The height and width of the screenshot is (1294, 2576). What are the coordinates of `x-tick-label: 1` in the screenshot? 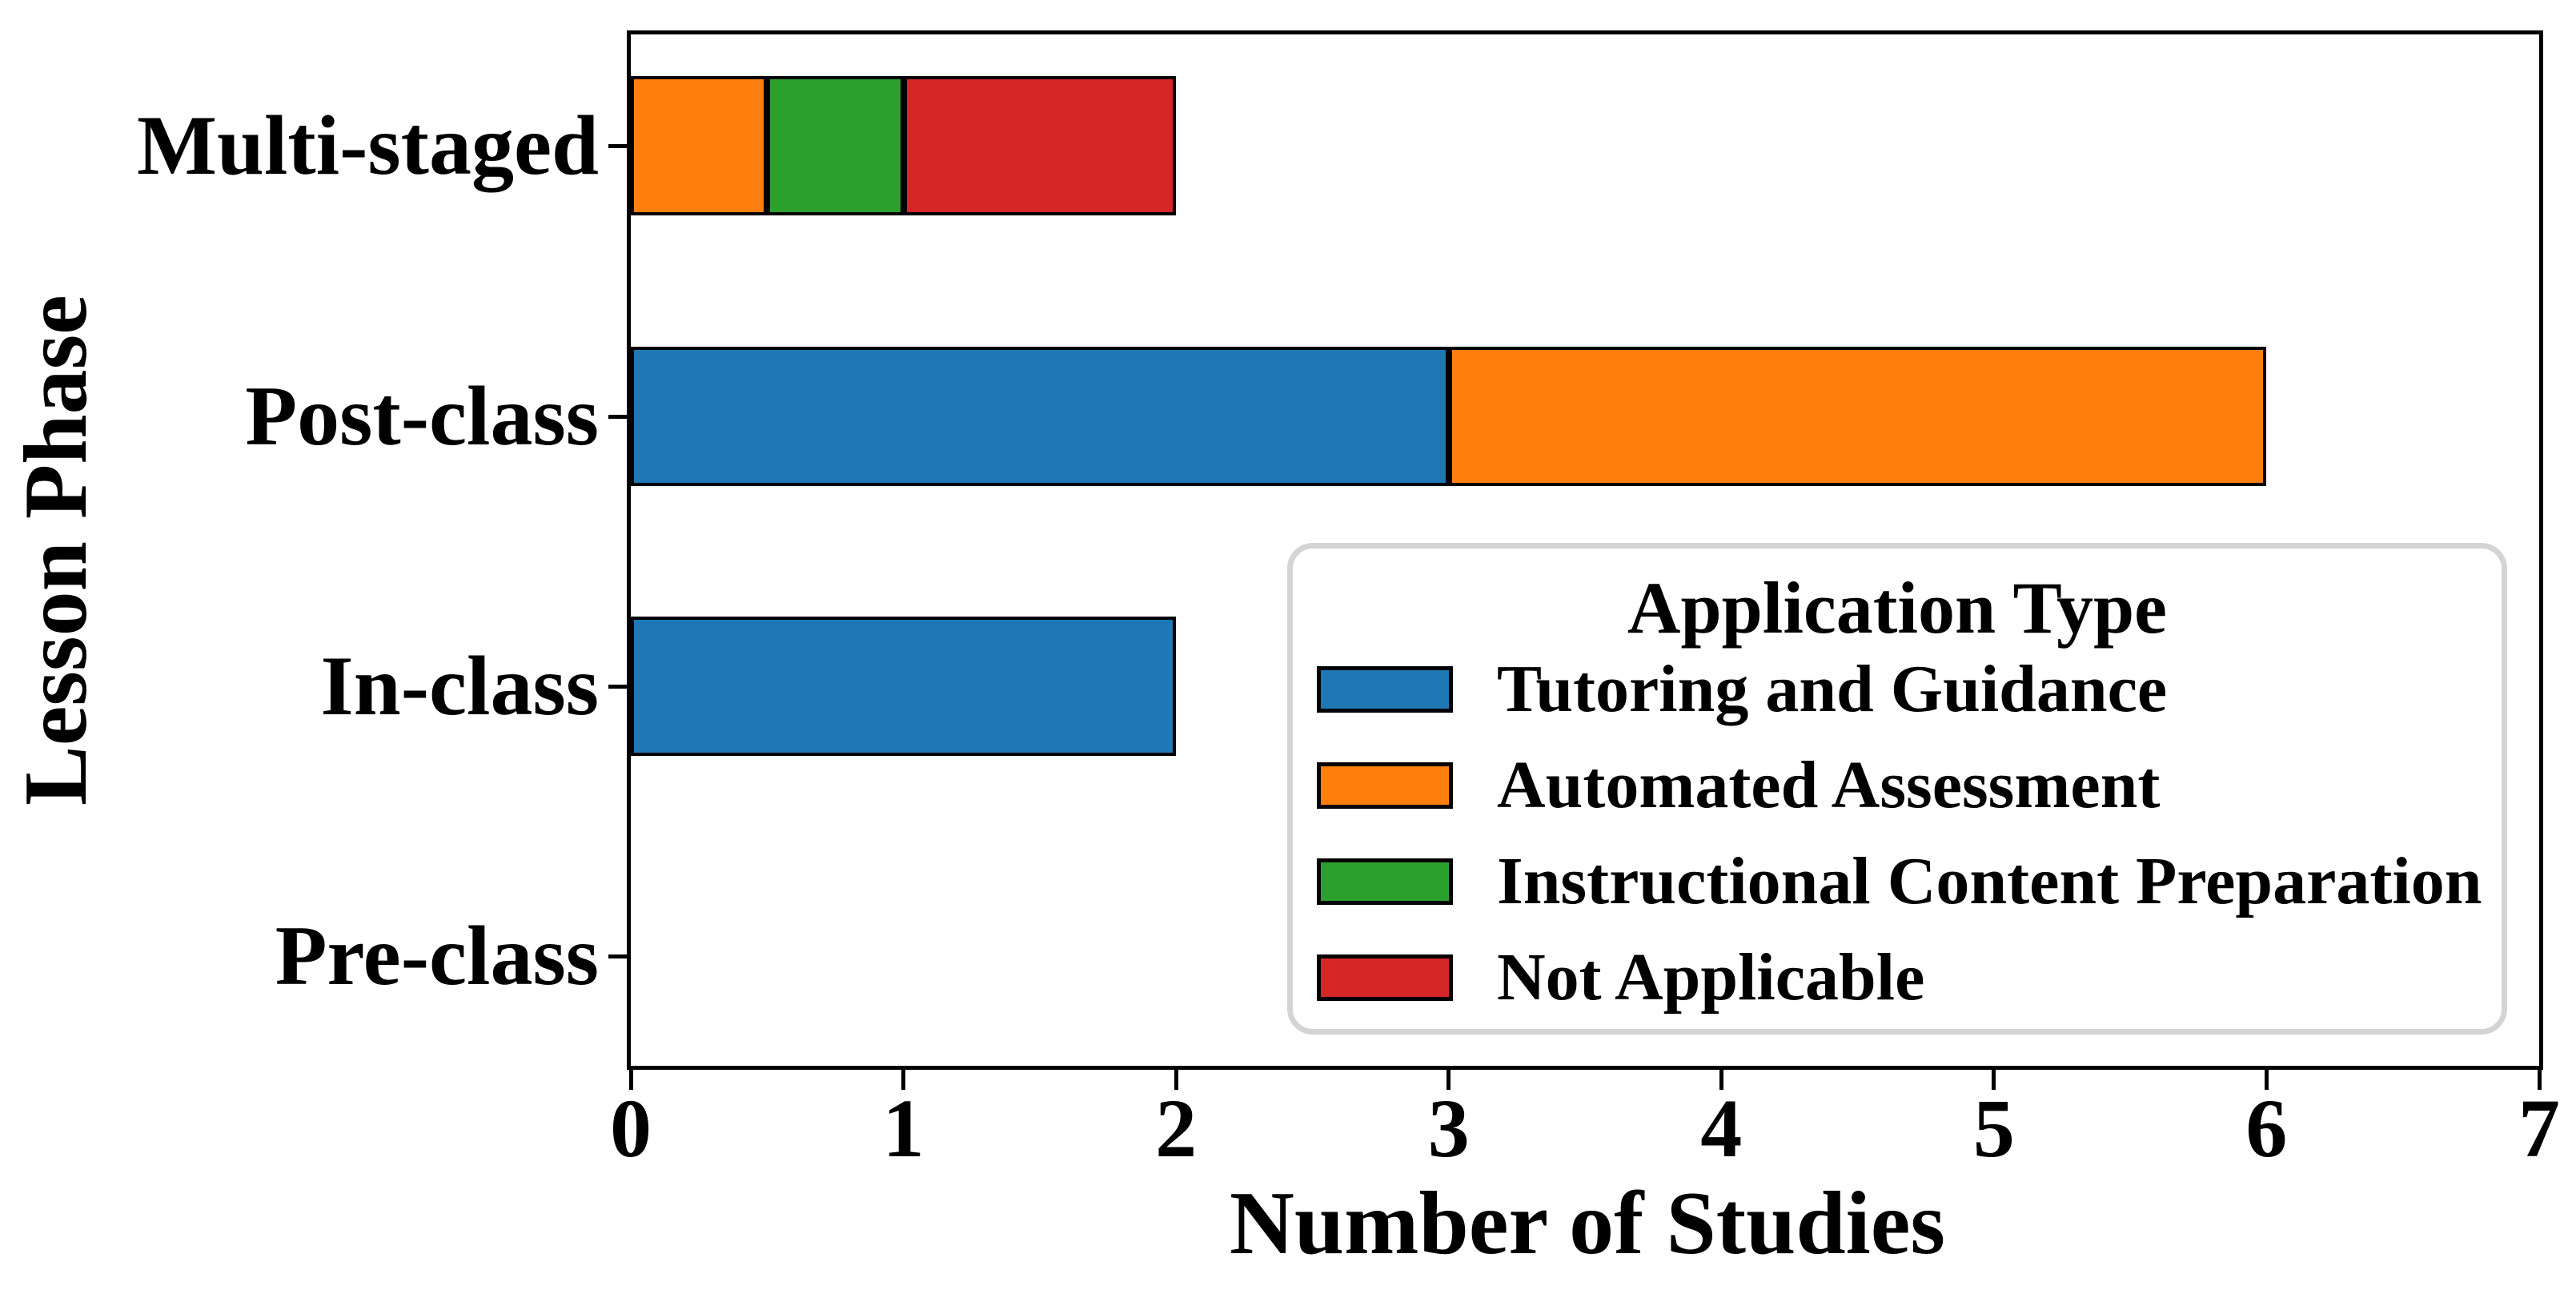 It's located at (904, 1129).